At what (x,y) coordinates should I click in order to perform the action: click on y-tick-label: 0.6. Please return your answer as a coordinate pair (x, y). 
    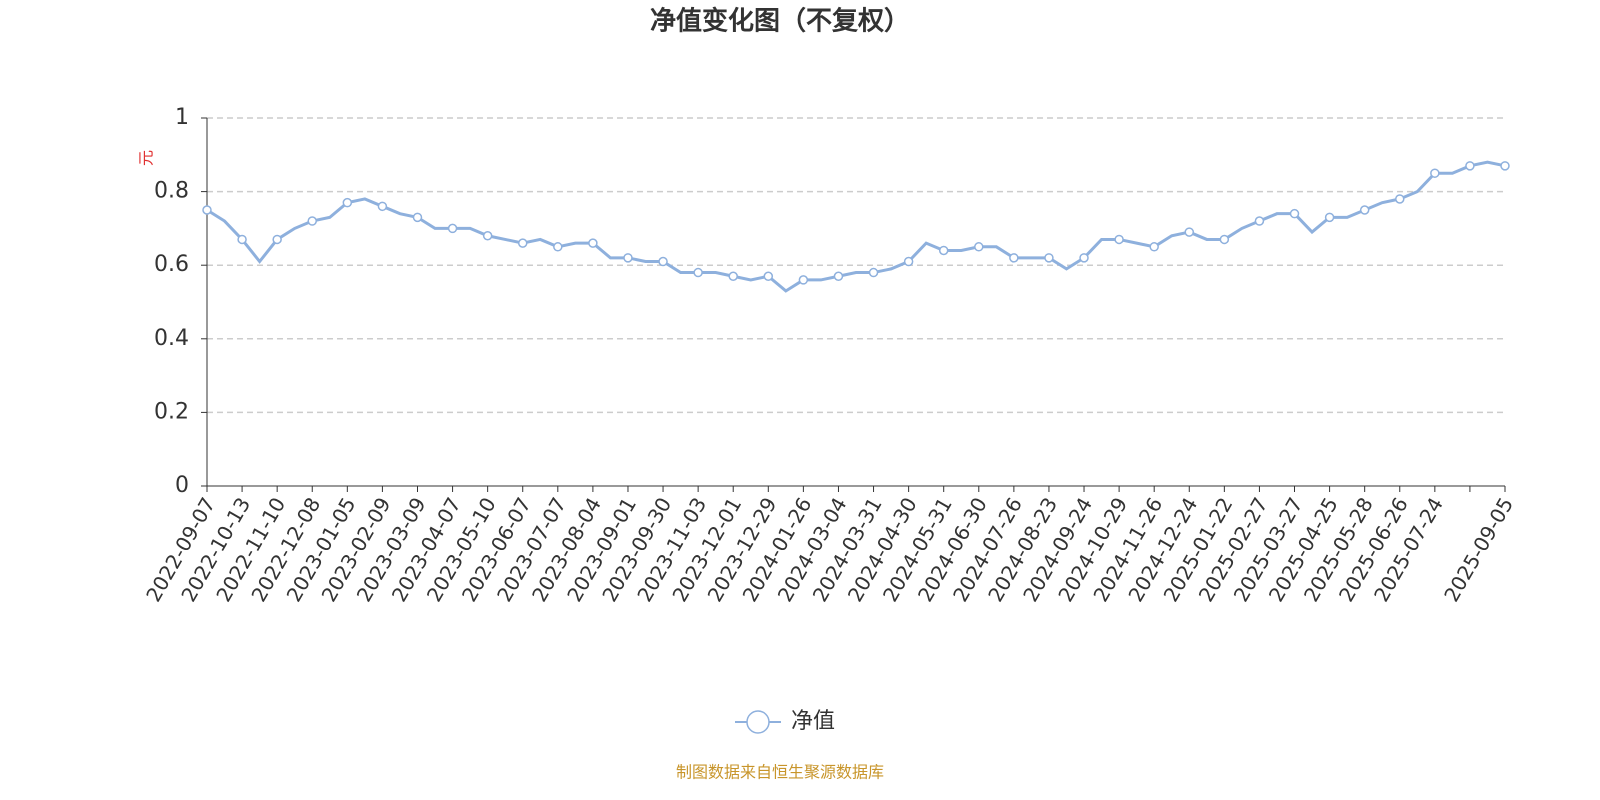
    Looking at the image, I should click on (171, 264).